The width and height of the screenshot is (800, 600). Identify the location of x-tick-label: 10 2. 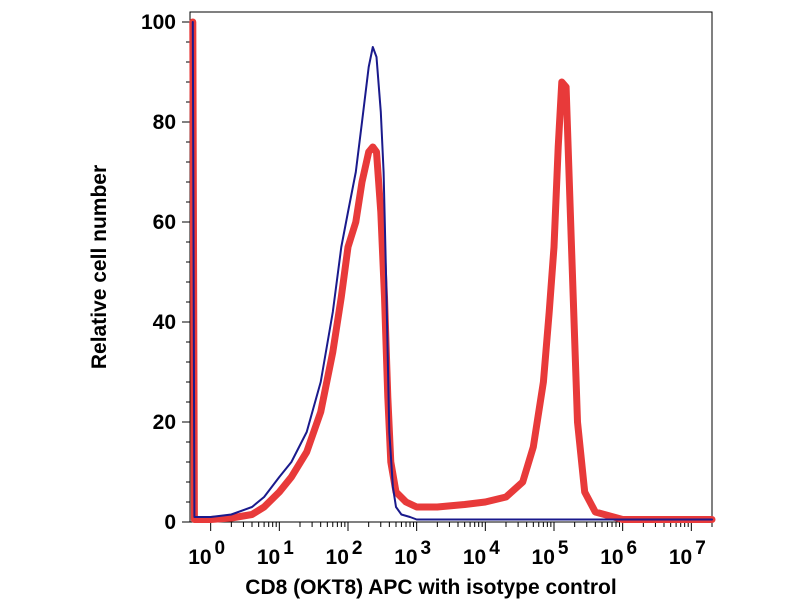
(344, 553).